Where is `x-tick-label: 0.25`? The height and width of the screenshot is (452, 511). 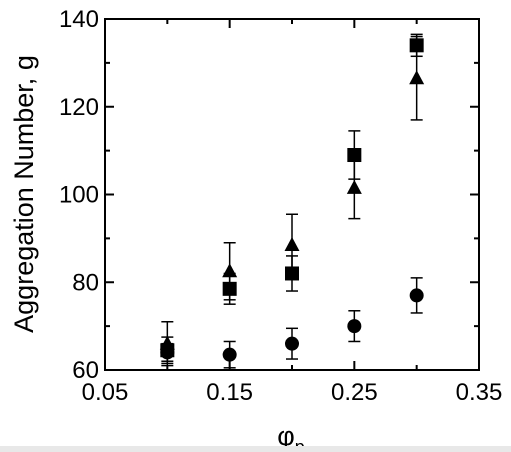 x-tick-label: 0.25 is located at coordinates (354, 392).